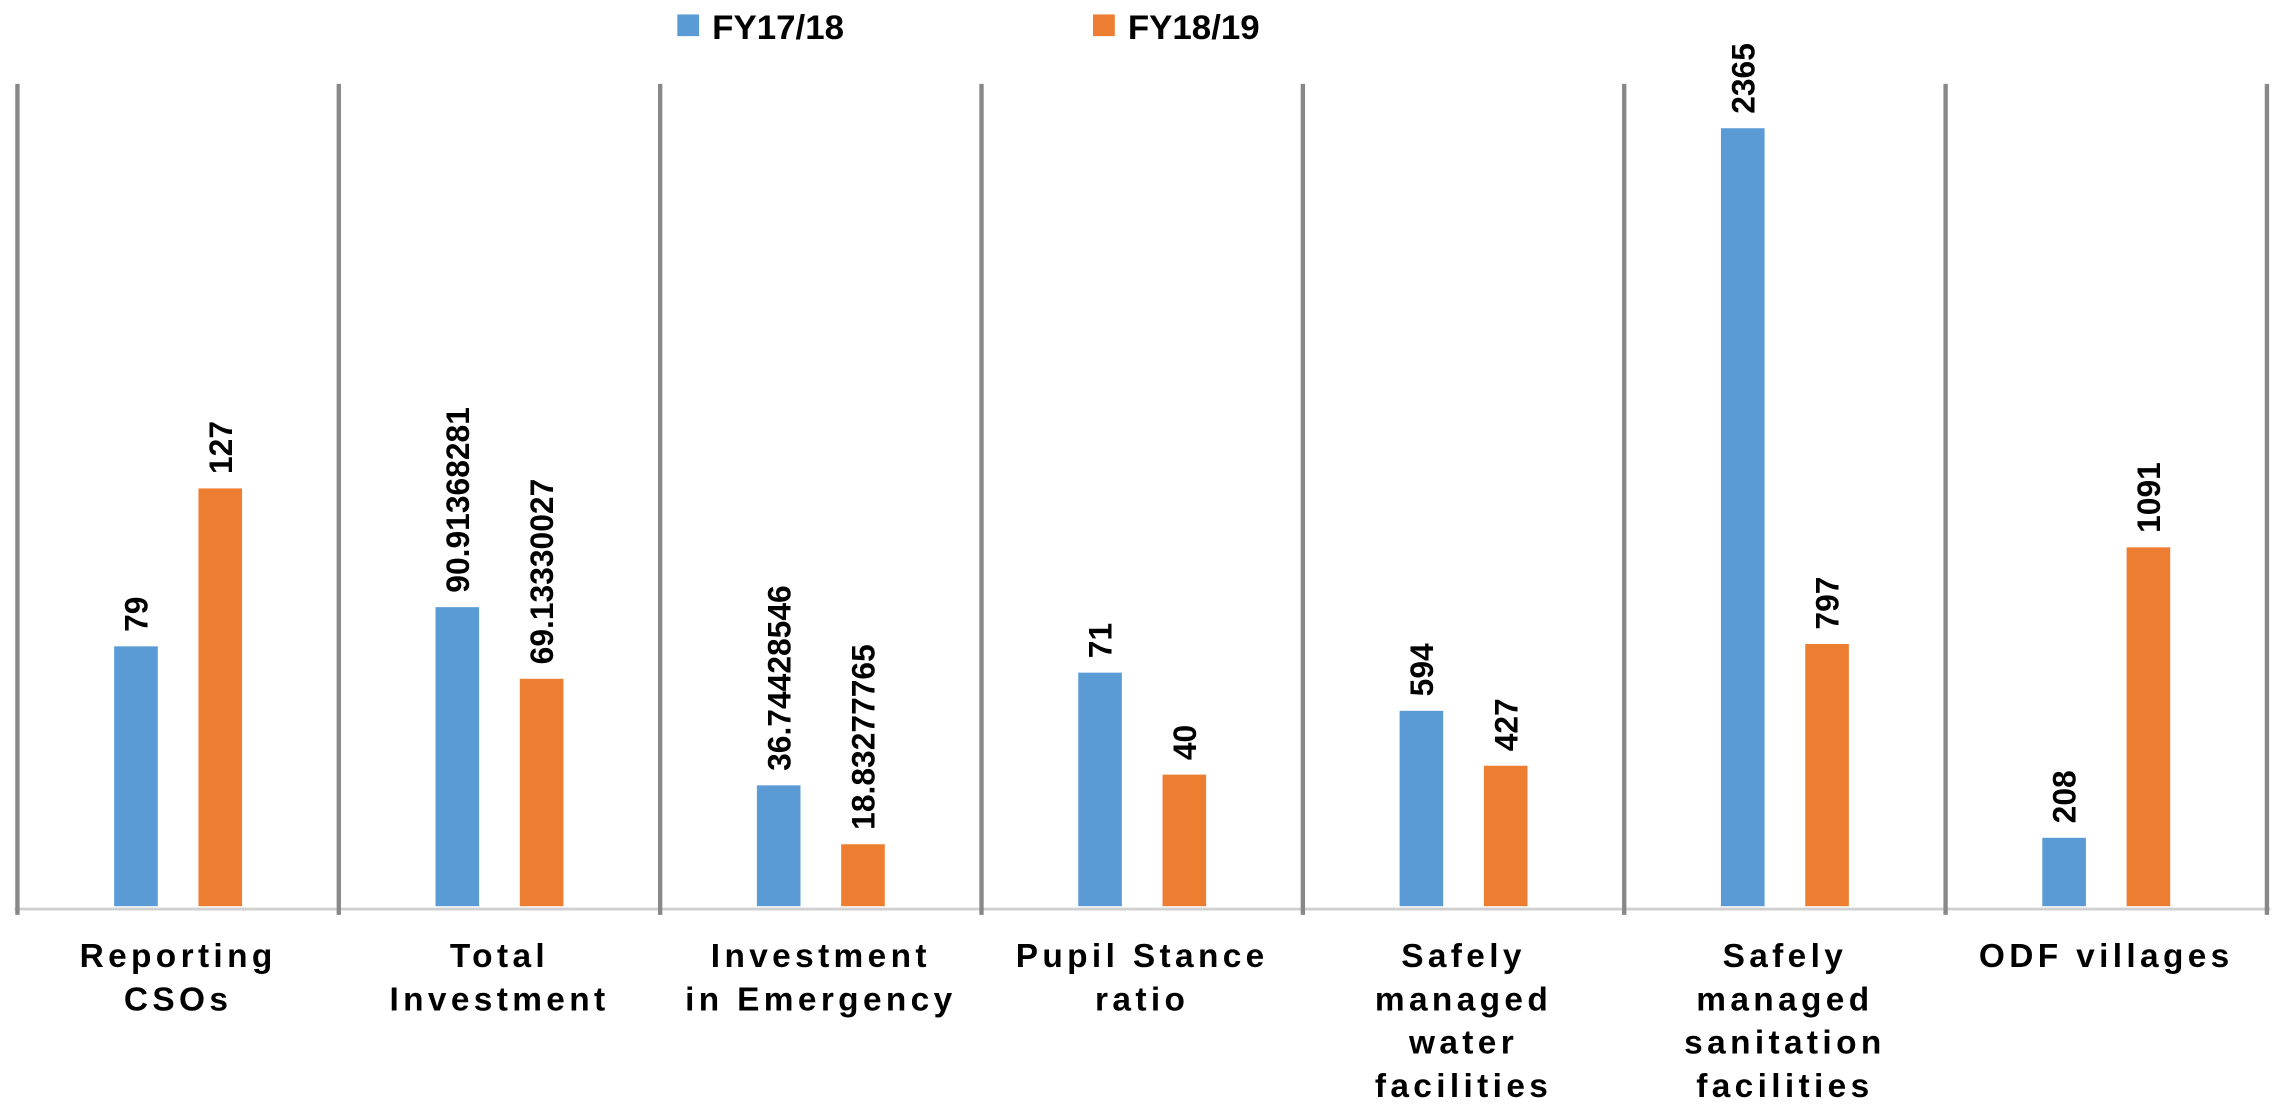  What do you see at coordinates (458, 500) in the screenshot?
I see `data-label: 90.91368281` at bounding box center [458, 500].